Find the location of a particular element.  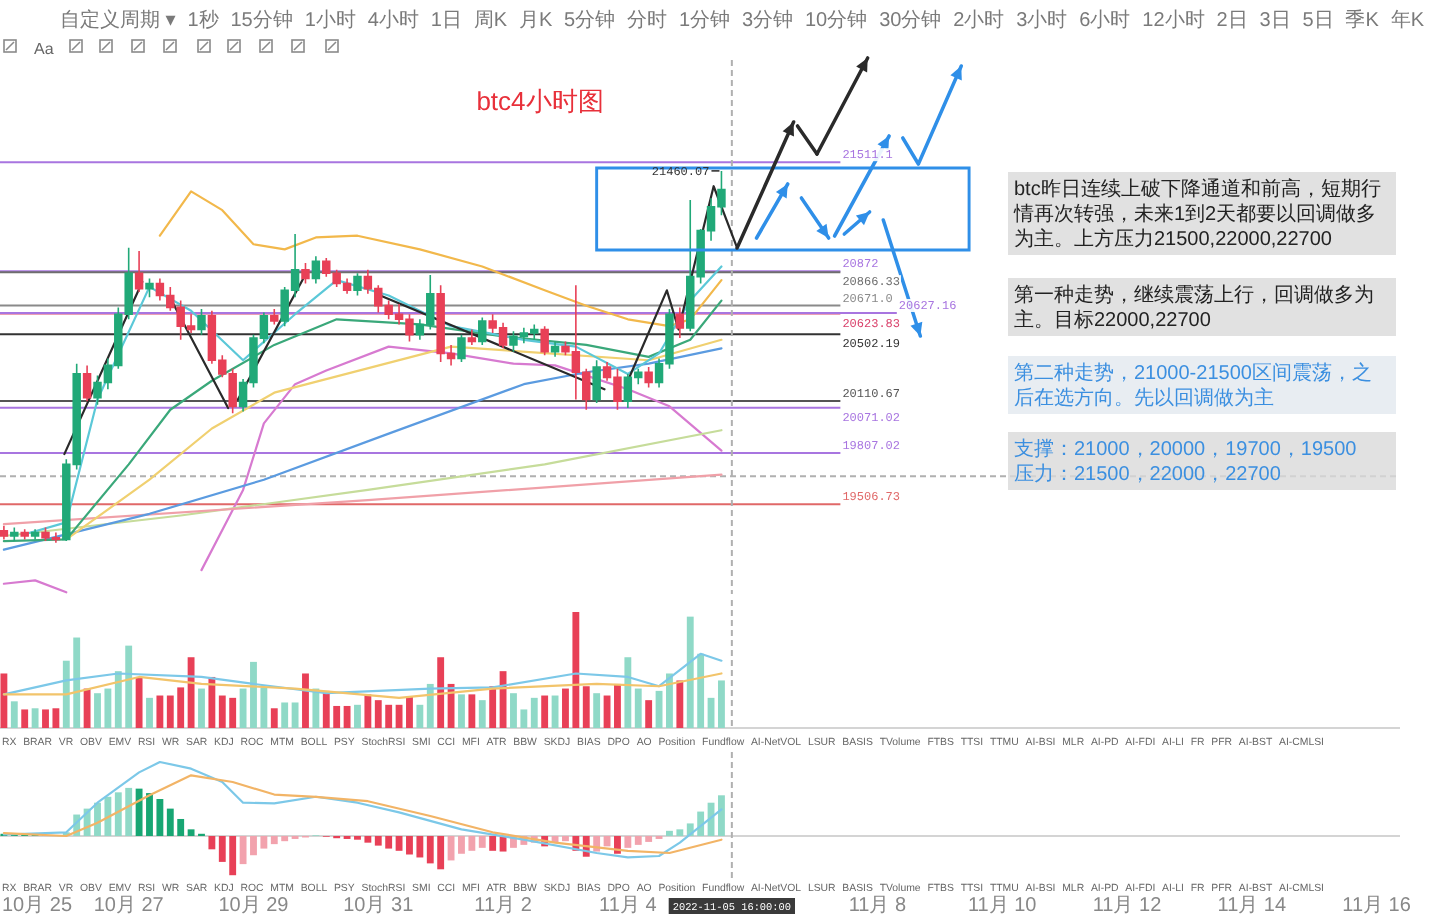

text: 自定义周期 ▾ is located at coordinates (118, 20).